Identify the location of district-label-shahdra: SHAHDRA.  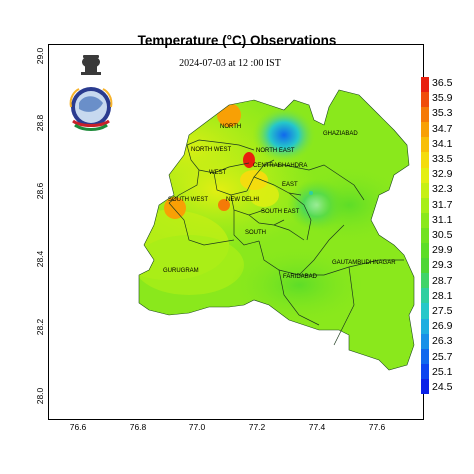
(293, 166).